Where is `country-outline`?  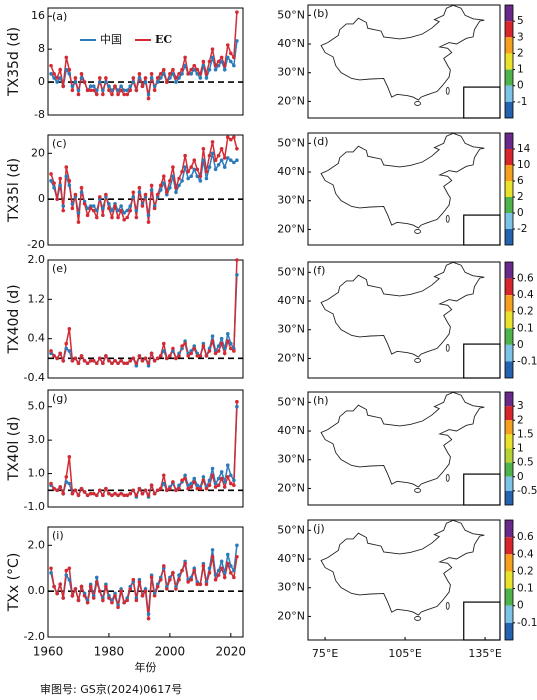
country-outline is located at coordinates (402, 309).